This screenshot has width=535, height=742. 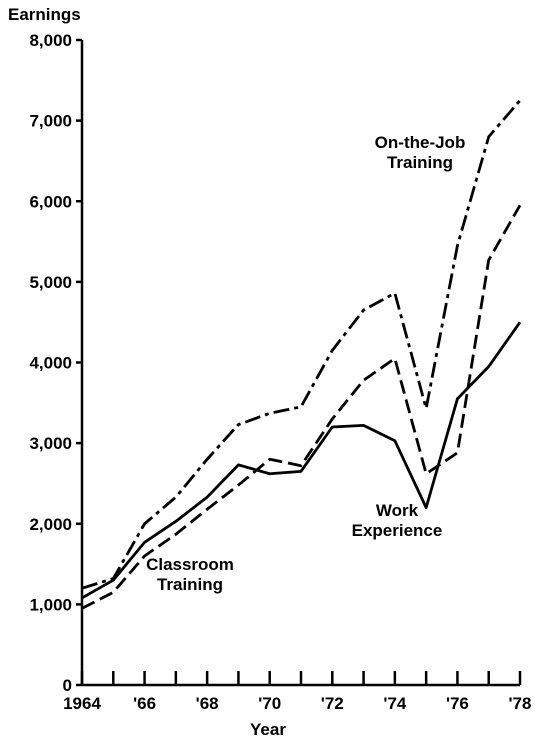 I want to click on y-tick-label: 6,000, so click(x=50, y=201).